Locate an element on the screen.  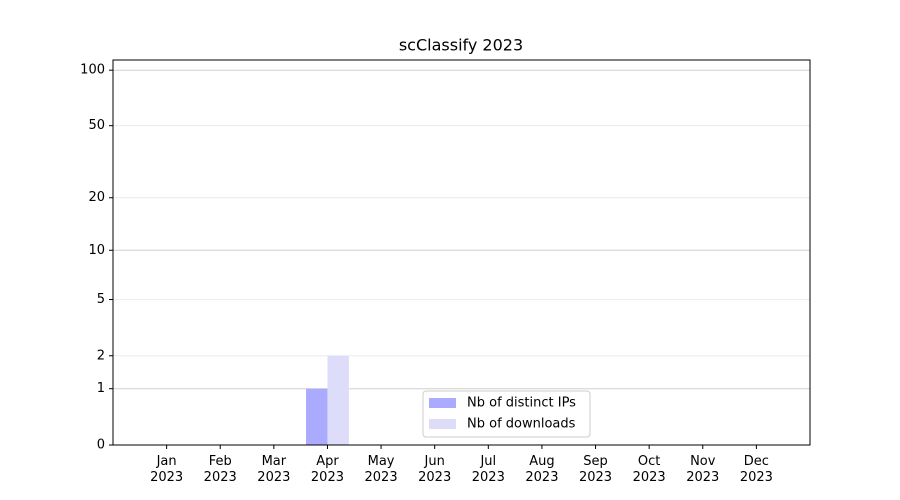
y-tick-label: 50 is located at coordinates (96, 125).